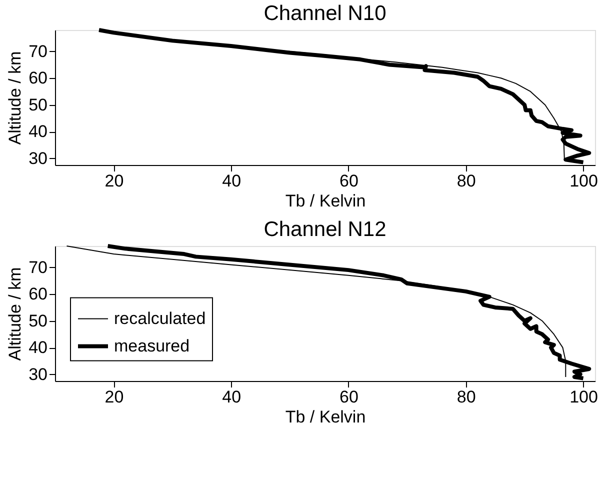 Image resolution: width=615 pixels, height=478 pixels. What do you see at coordinates (160, 318) in the screenshot?
I see `legend-label: recalculated` at bounding box center [160, 318].